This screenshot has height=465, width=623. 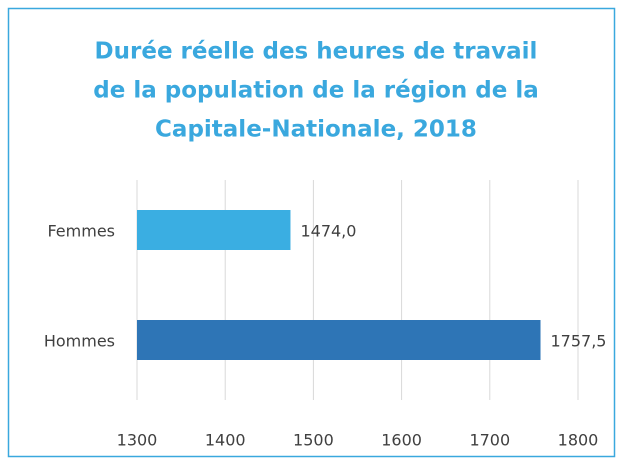 What do you see at coordinates (137, 440) in the screenshot?
I see `x-tick-label: 1300` at bounding box center [137, 440].